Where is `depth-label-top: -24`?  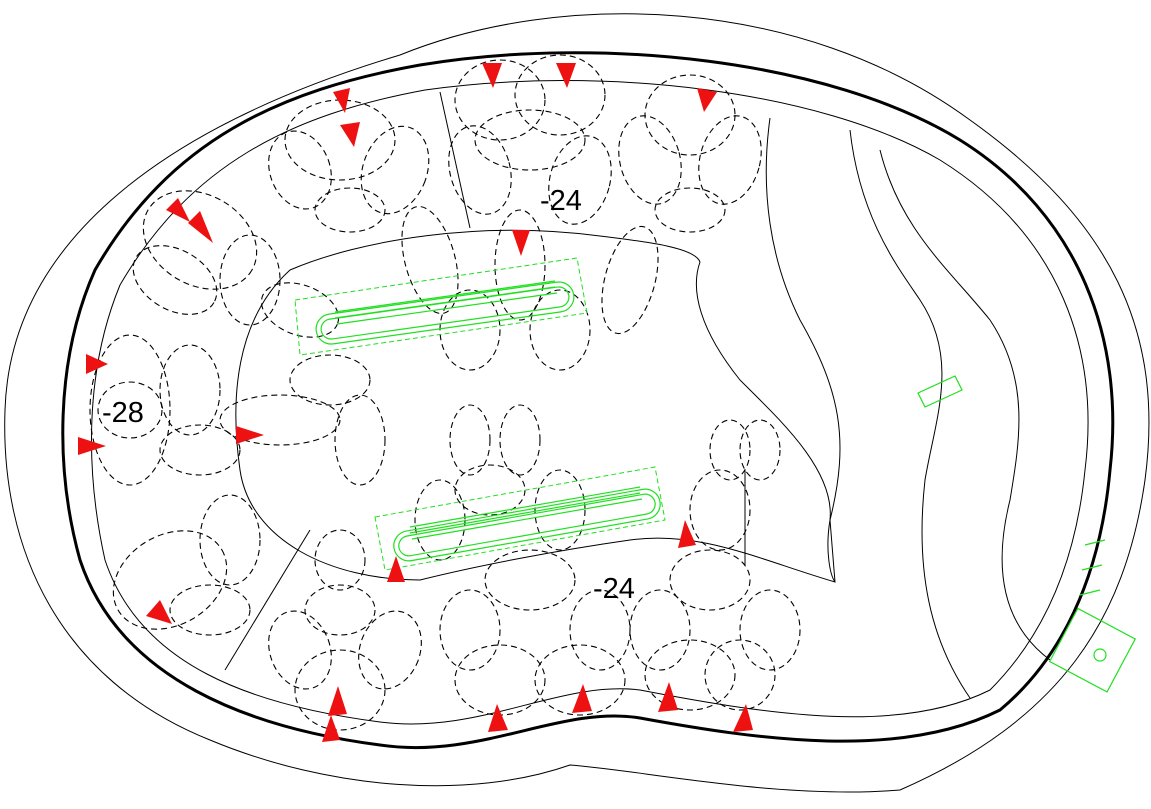
depth-label-top: -24 is located at coordinates (561, 201).